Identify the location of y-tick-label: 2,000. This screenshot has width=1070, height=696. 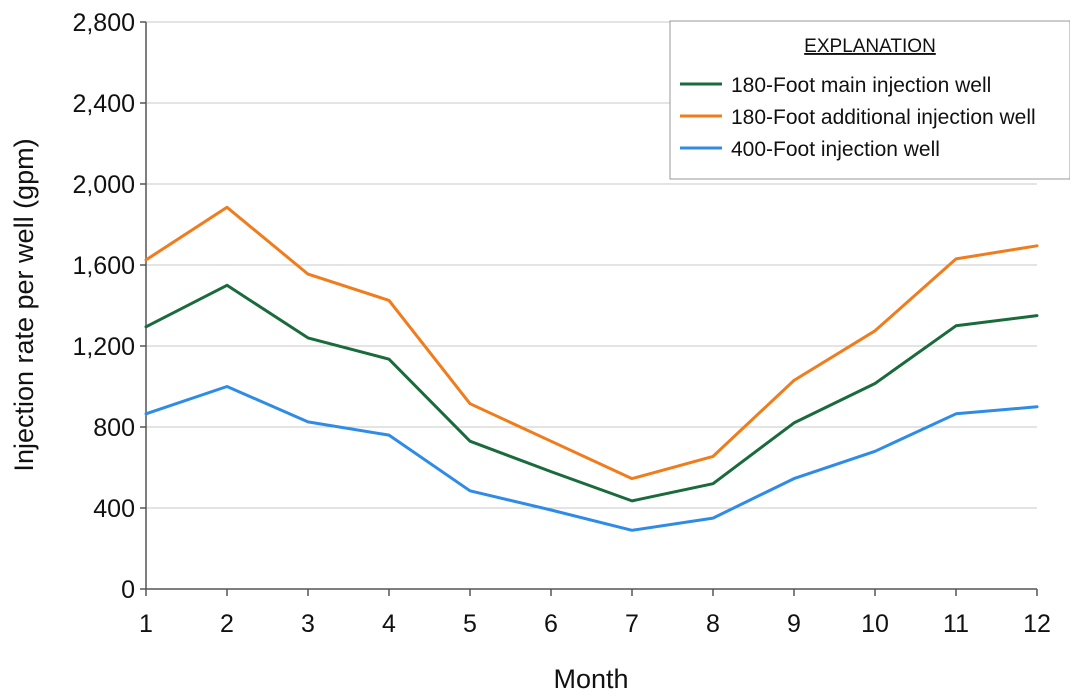
(103, 185).